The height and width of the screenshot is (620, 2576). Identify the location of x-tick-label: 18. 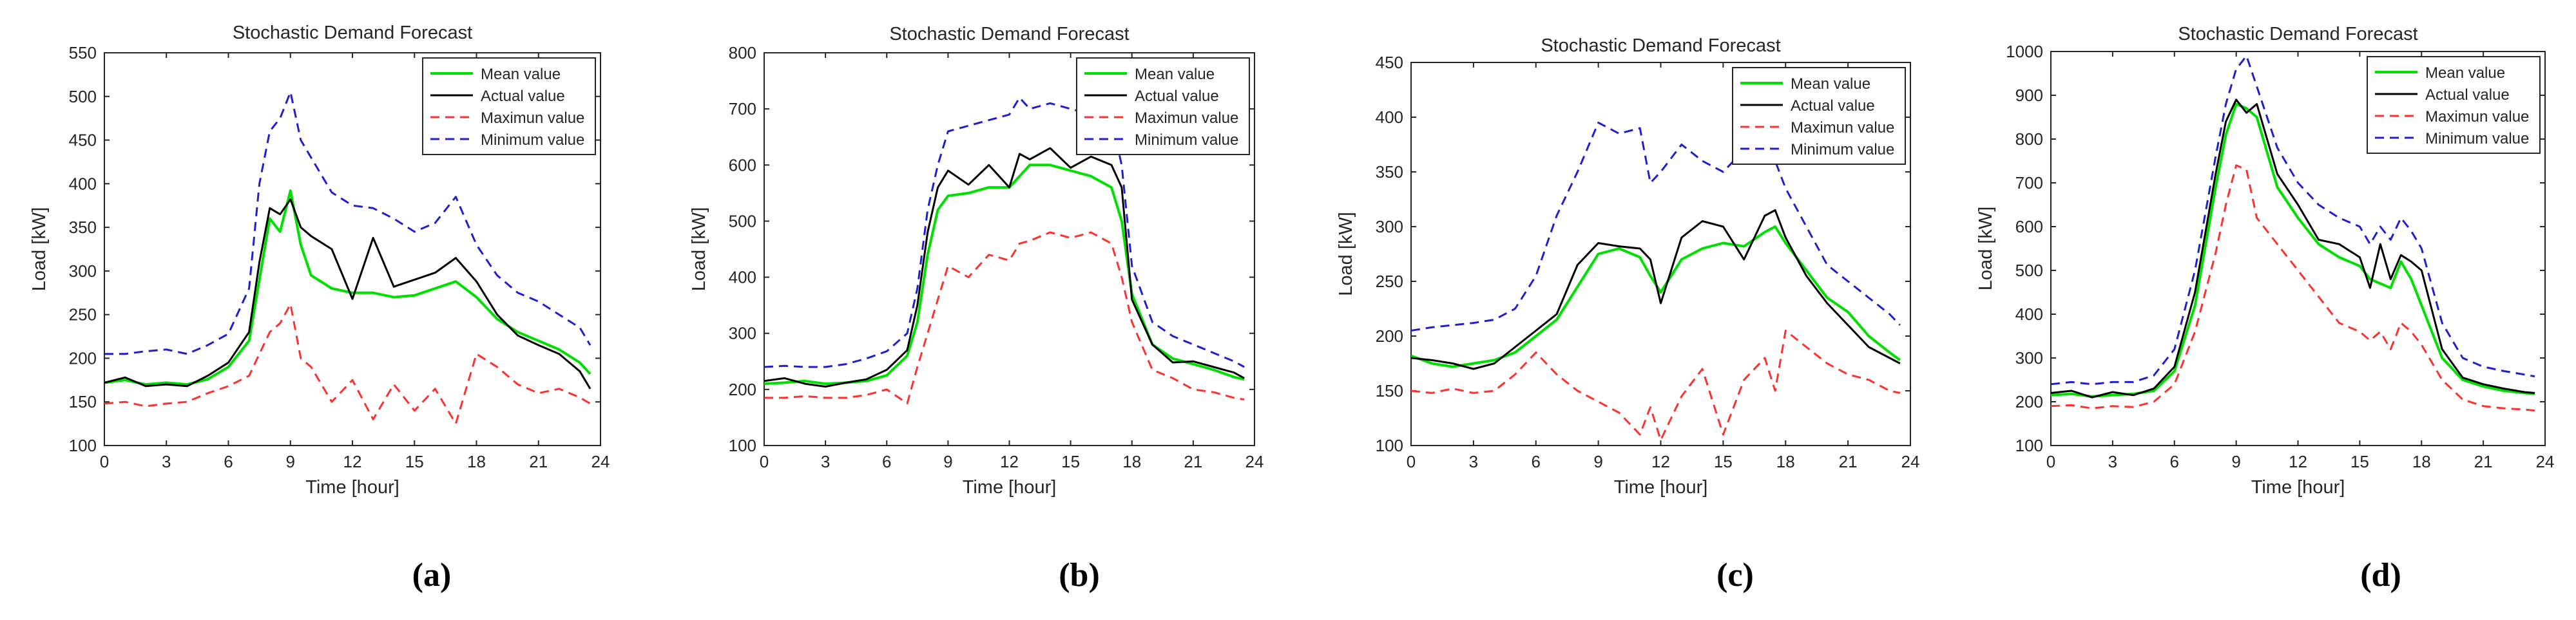
(2422, 461).